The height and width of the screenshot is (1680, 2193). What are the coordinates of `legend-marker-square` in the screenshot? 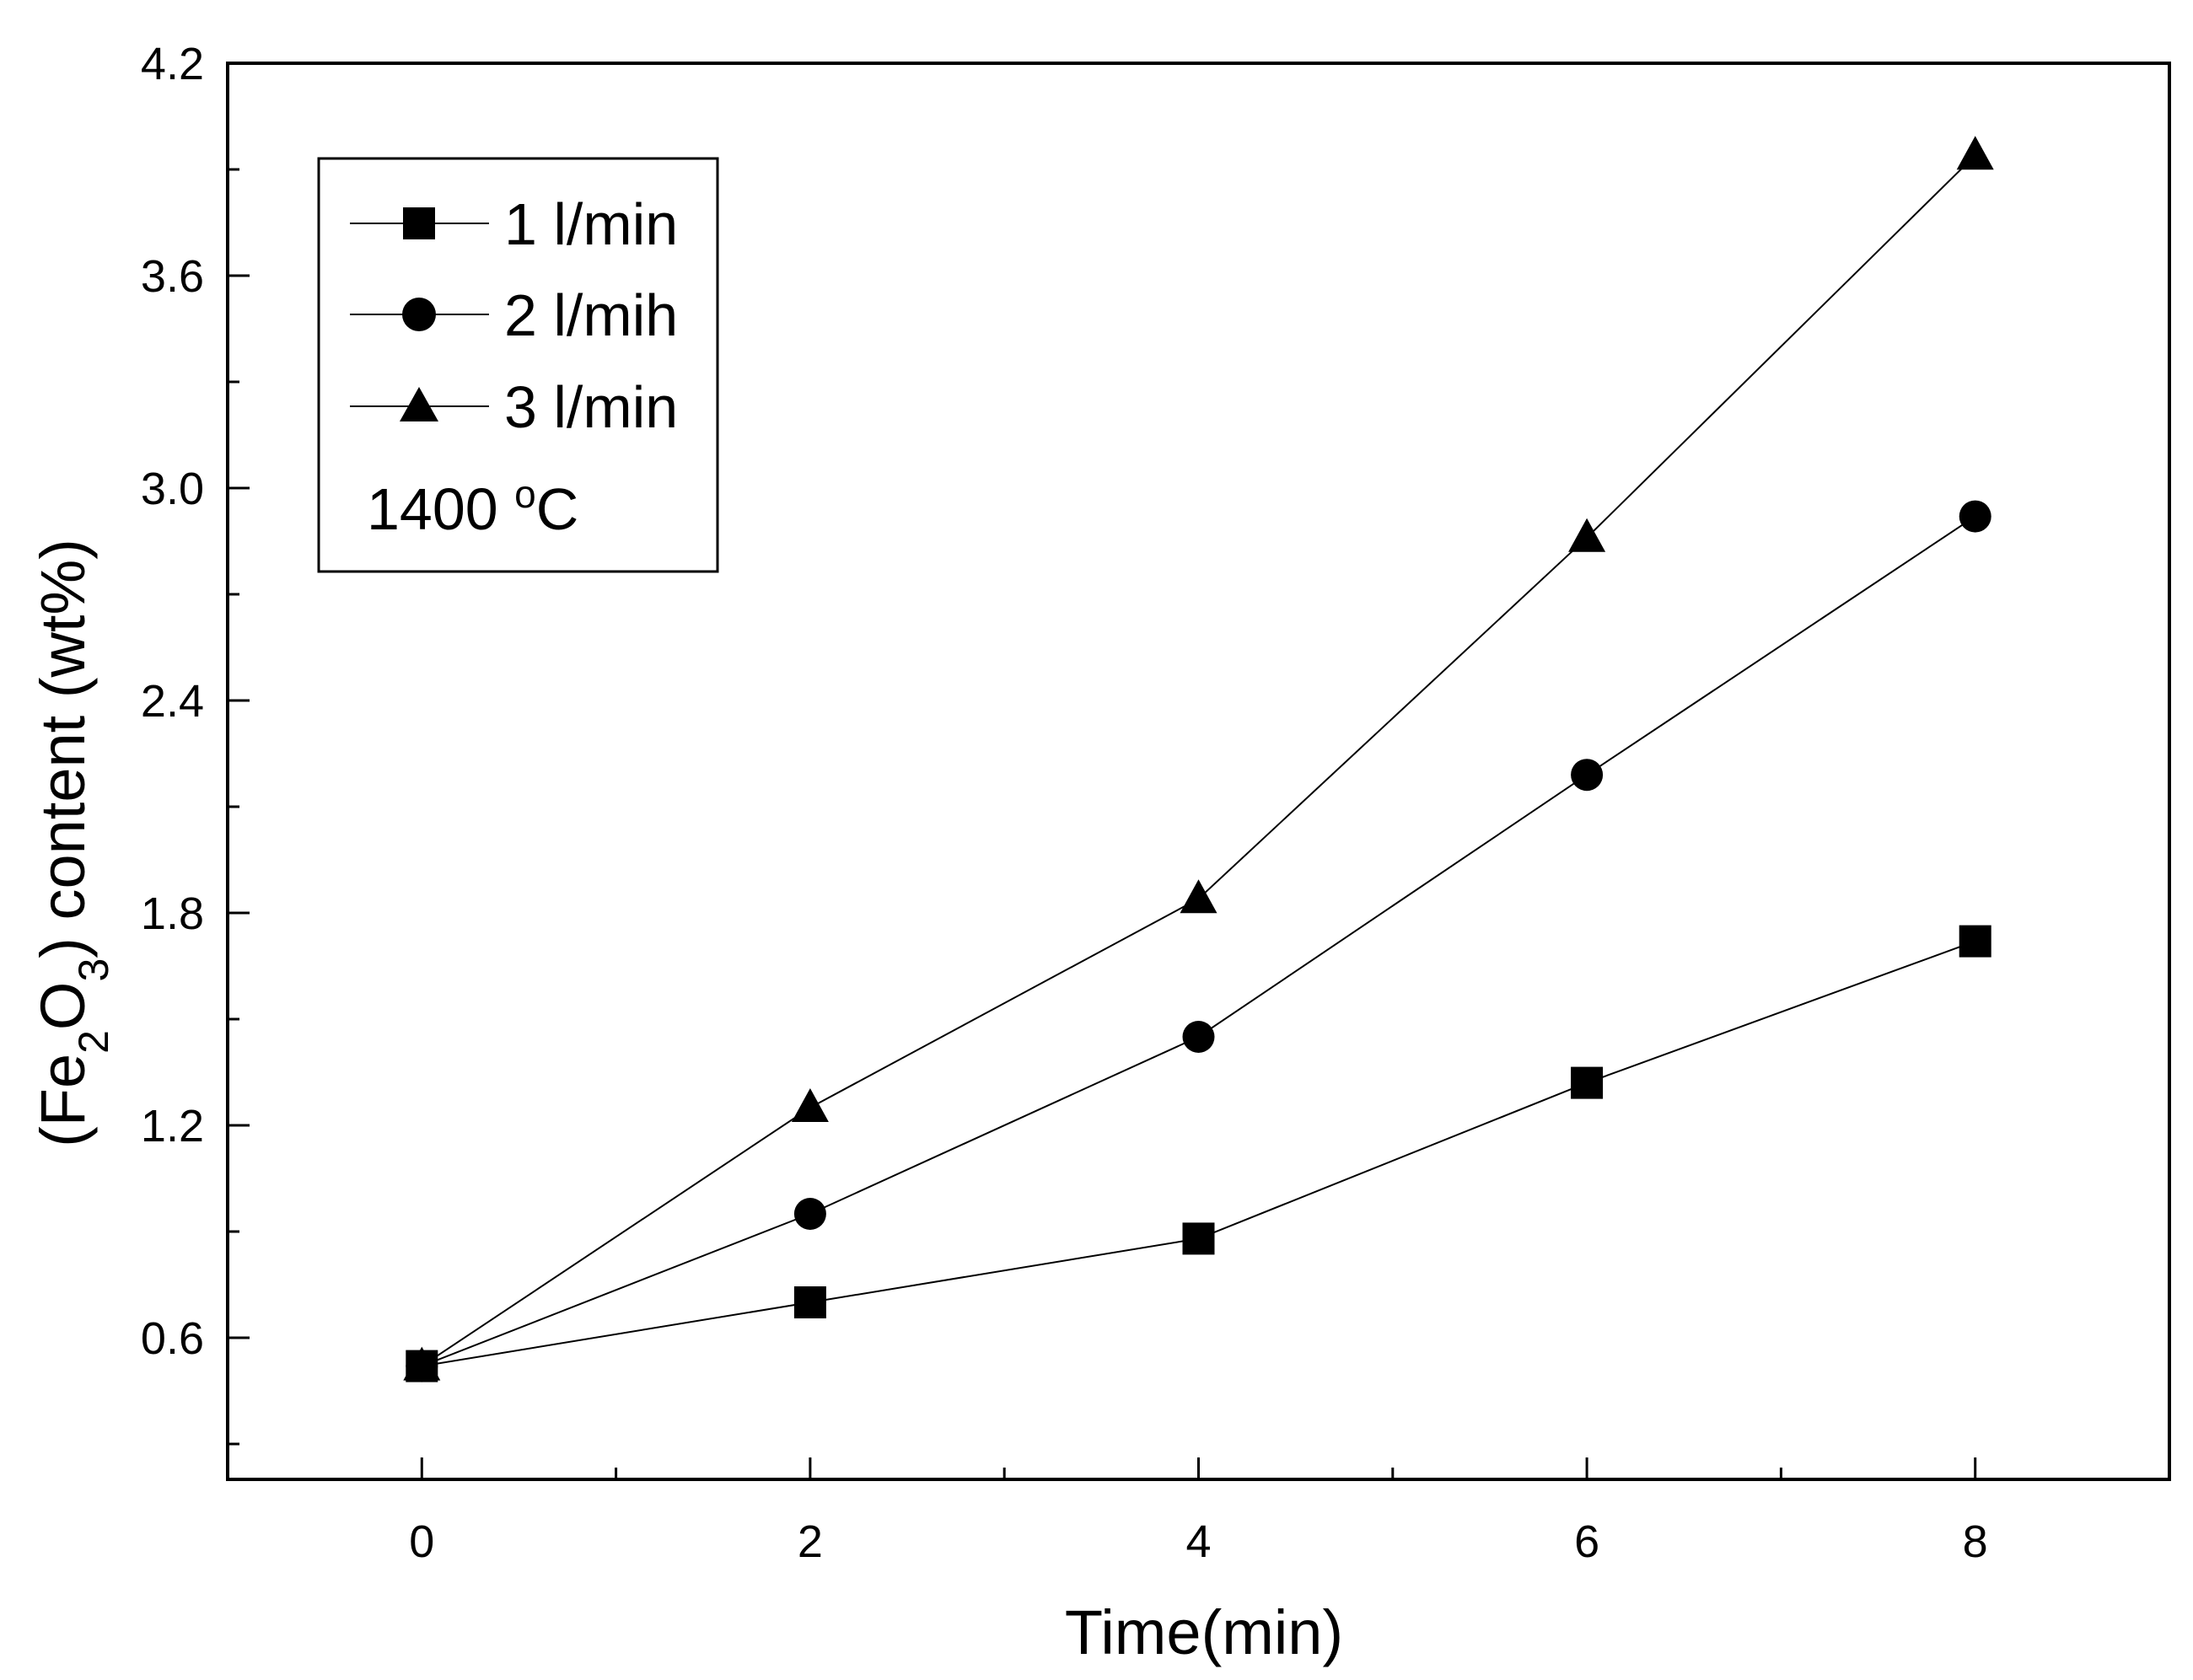 It's located at (419, 223).